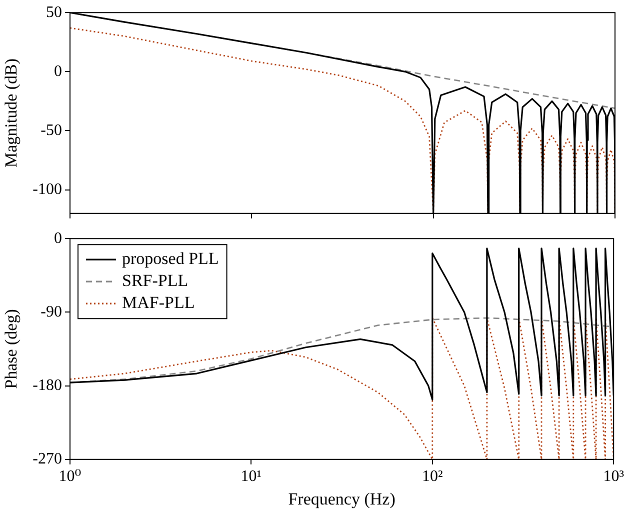 This screenshot has height=516, width=627. What do you see at coordinates (155, 280) in the screenshot?
I see `legend-label: SRF-PLL` at bounding box center [155, 280].